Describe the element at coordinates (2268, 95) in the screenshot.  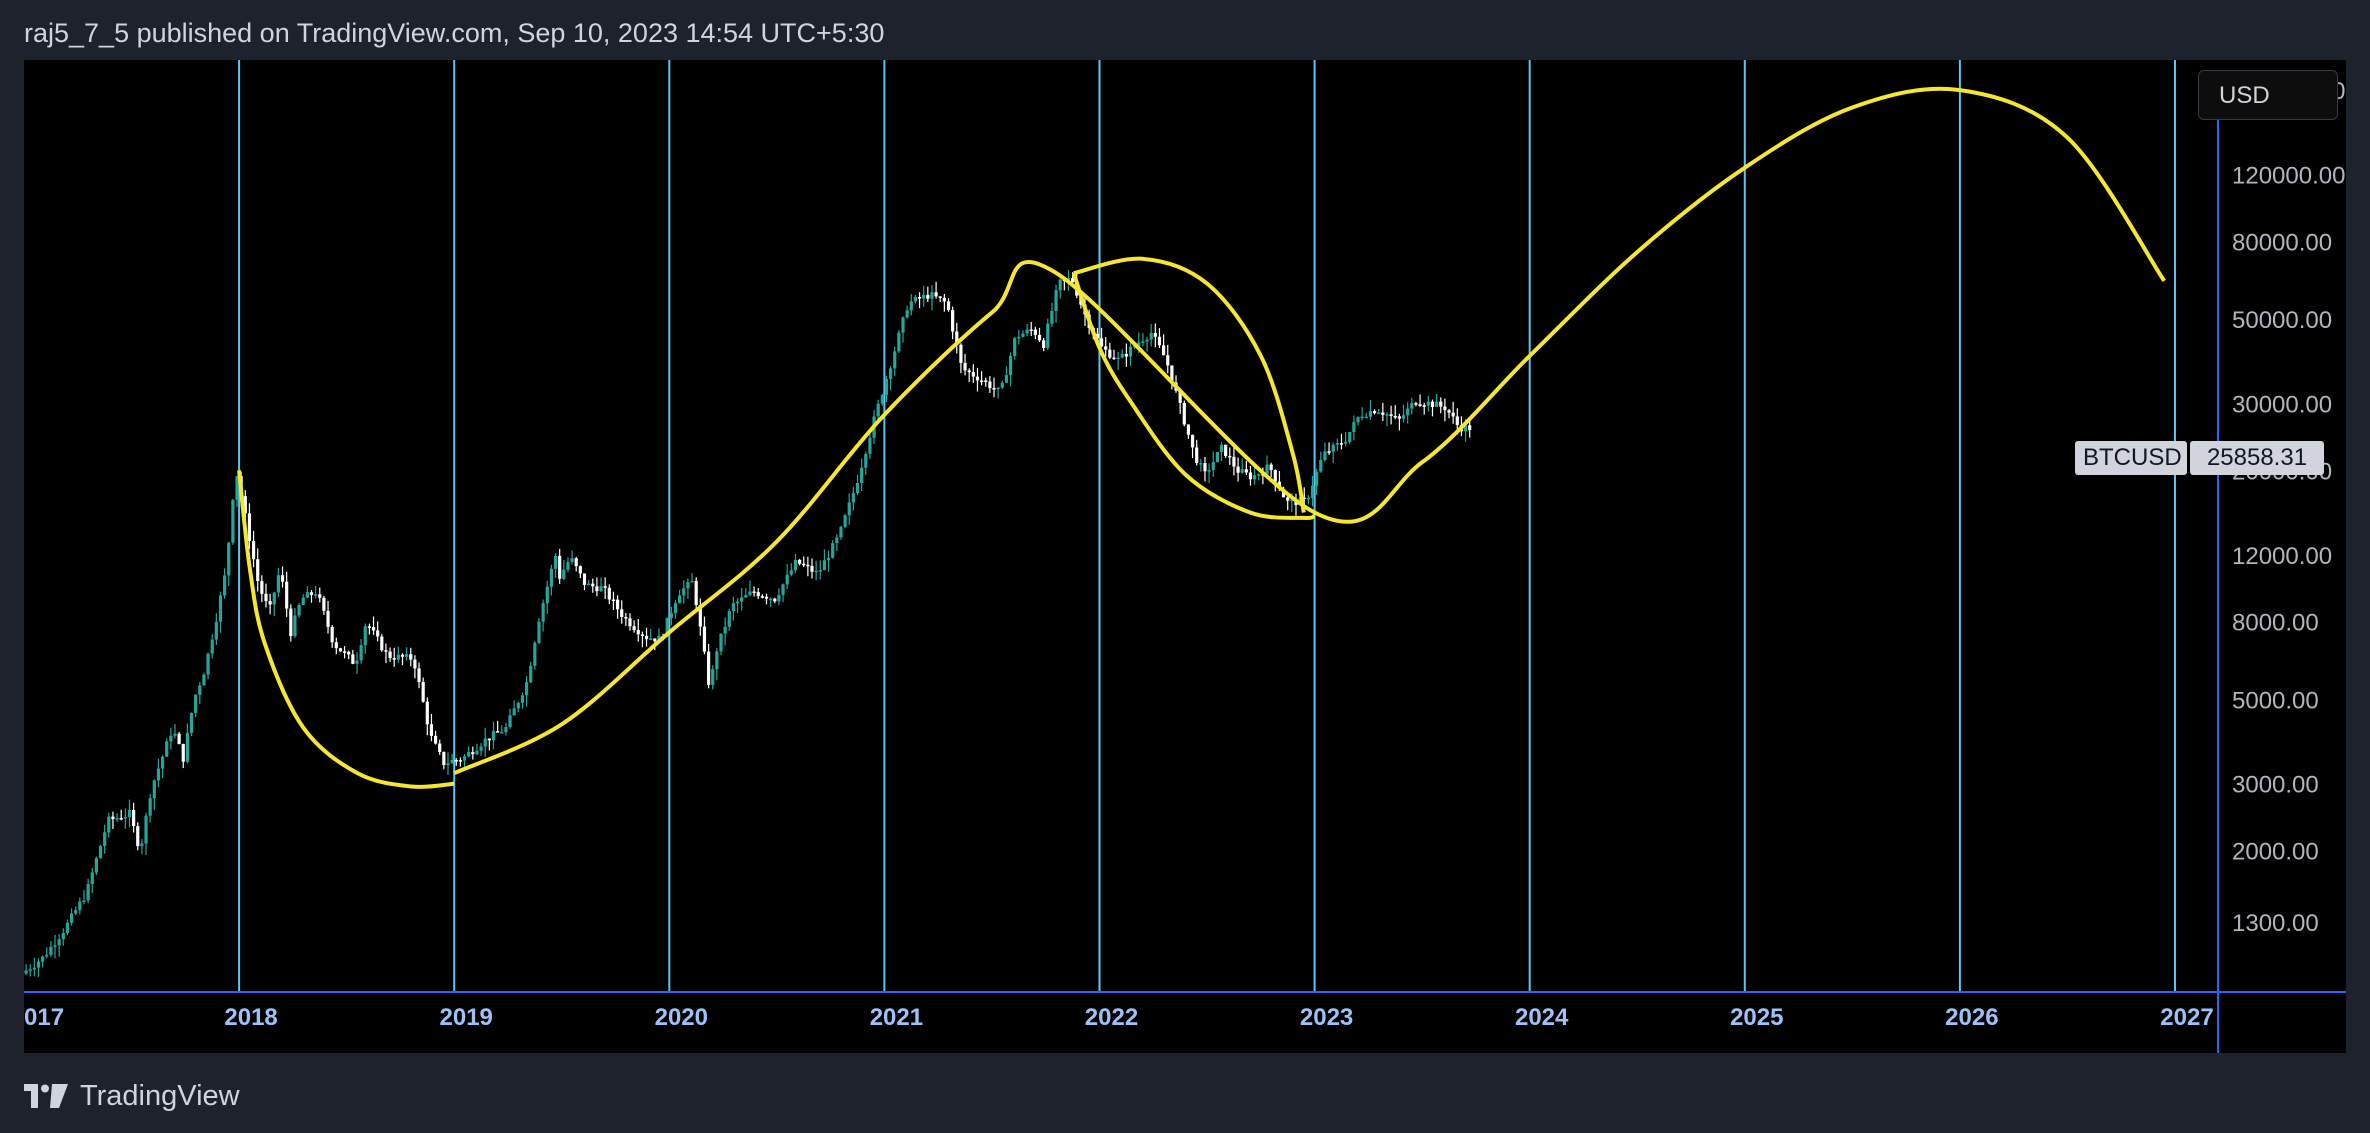
I see `currency-selector: USD` at that location.